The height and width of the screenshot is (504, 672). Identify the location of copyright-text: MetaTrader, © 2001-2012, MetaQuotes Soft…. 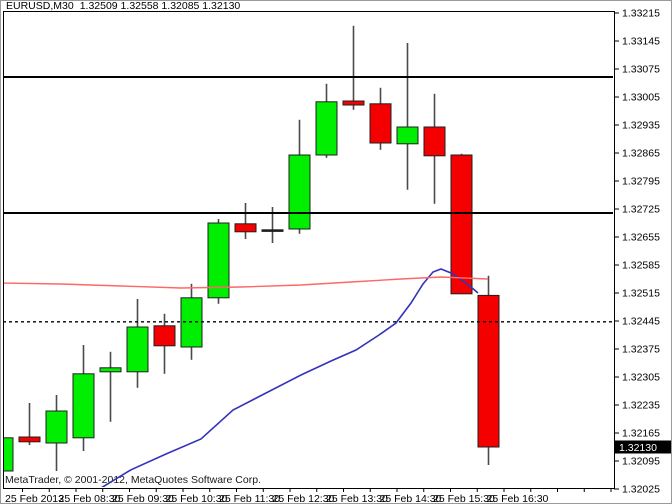
(133, 480).